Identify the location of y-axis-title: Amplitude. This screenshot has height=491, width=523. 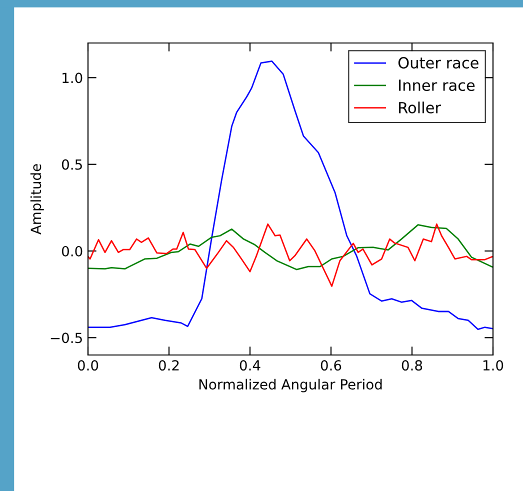
(37, 199).